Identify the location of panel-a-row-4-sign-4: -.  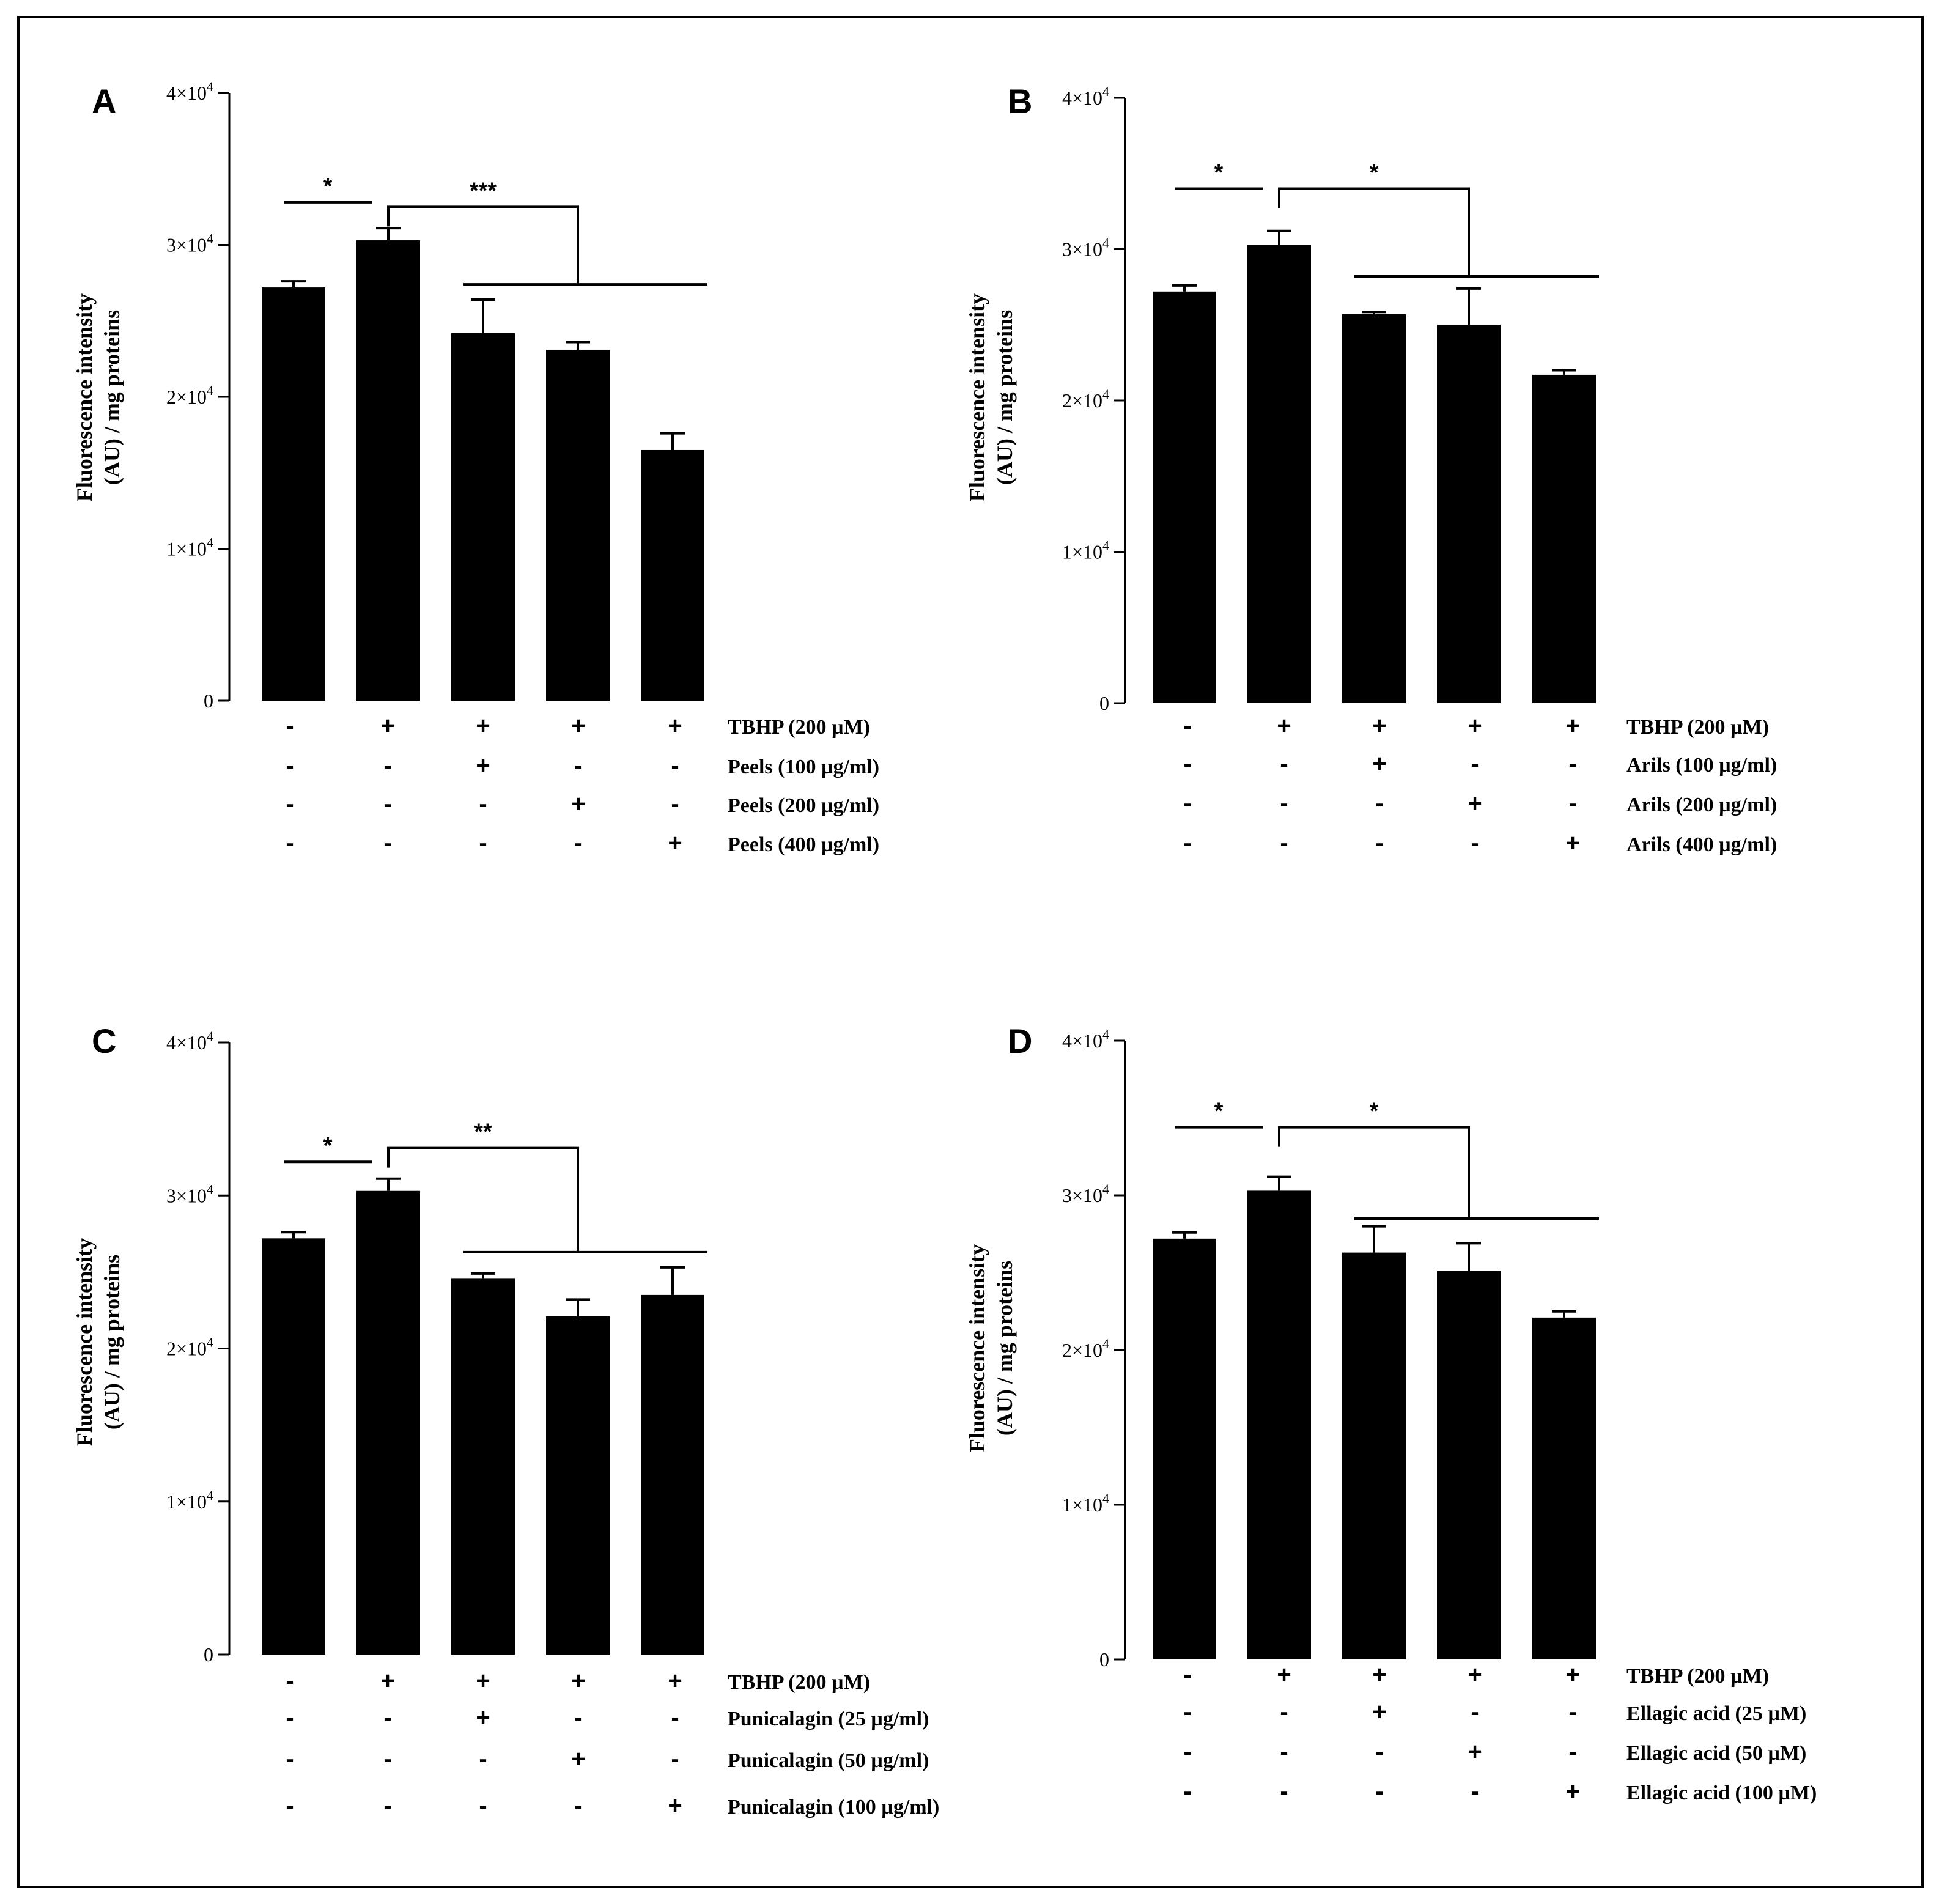
(578, 843).